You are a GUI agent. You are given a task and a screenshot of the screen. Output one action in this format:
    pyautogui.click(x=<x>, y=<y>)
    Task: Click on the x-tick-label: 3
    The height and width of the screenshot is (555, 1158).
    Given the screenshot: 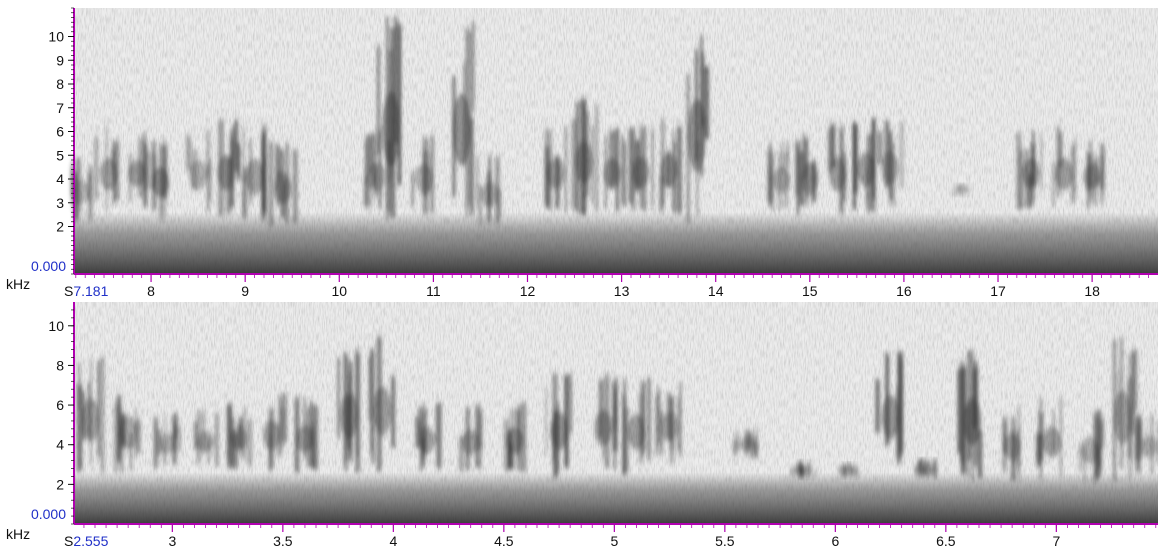 What is the action you would take?
    pyautogui.click(x=172, y=541)
    